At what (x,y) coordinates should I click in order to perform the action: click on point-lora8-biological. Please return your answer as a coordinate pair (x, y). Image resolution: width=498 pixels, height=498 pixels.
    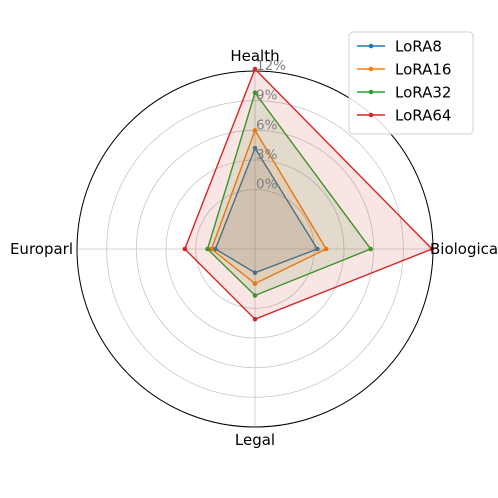
    Looking at the image, I should click on (317, 249).